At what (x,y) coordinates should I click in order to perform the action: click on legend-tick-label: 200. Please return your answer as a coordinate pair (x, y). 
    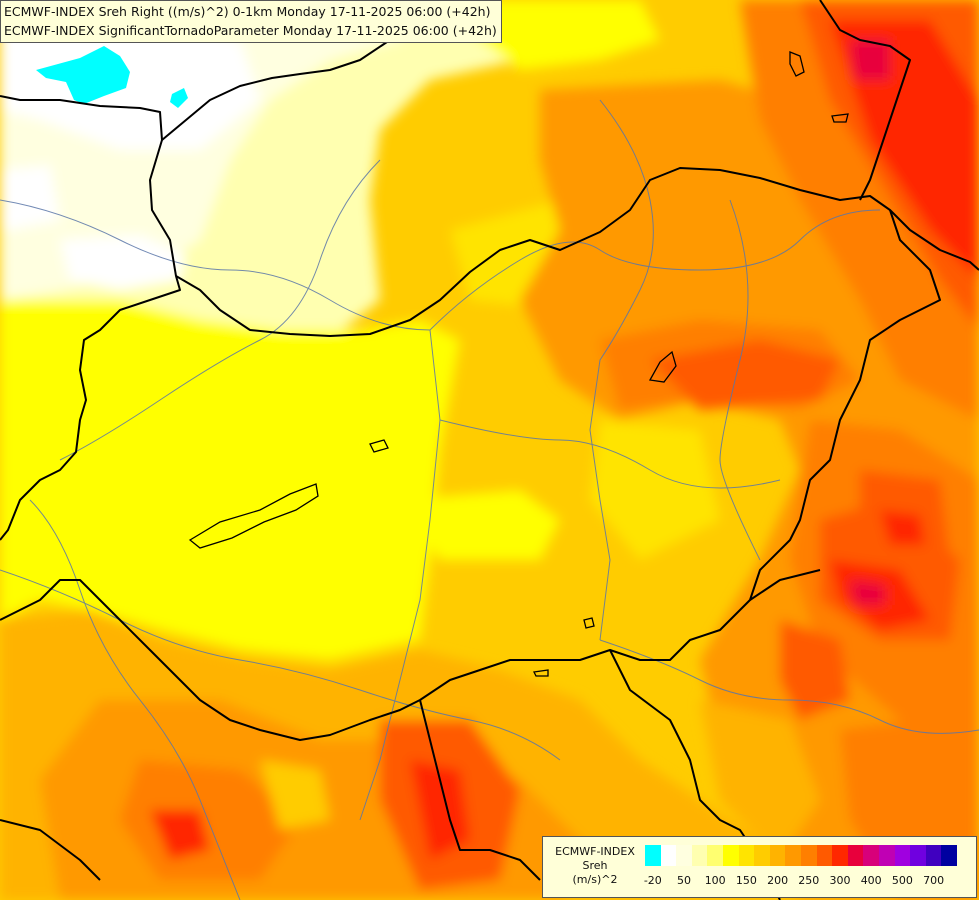
    Looking at the image, I should click on (778, 880).